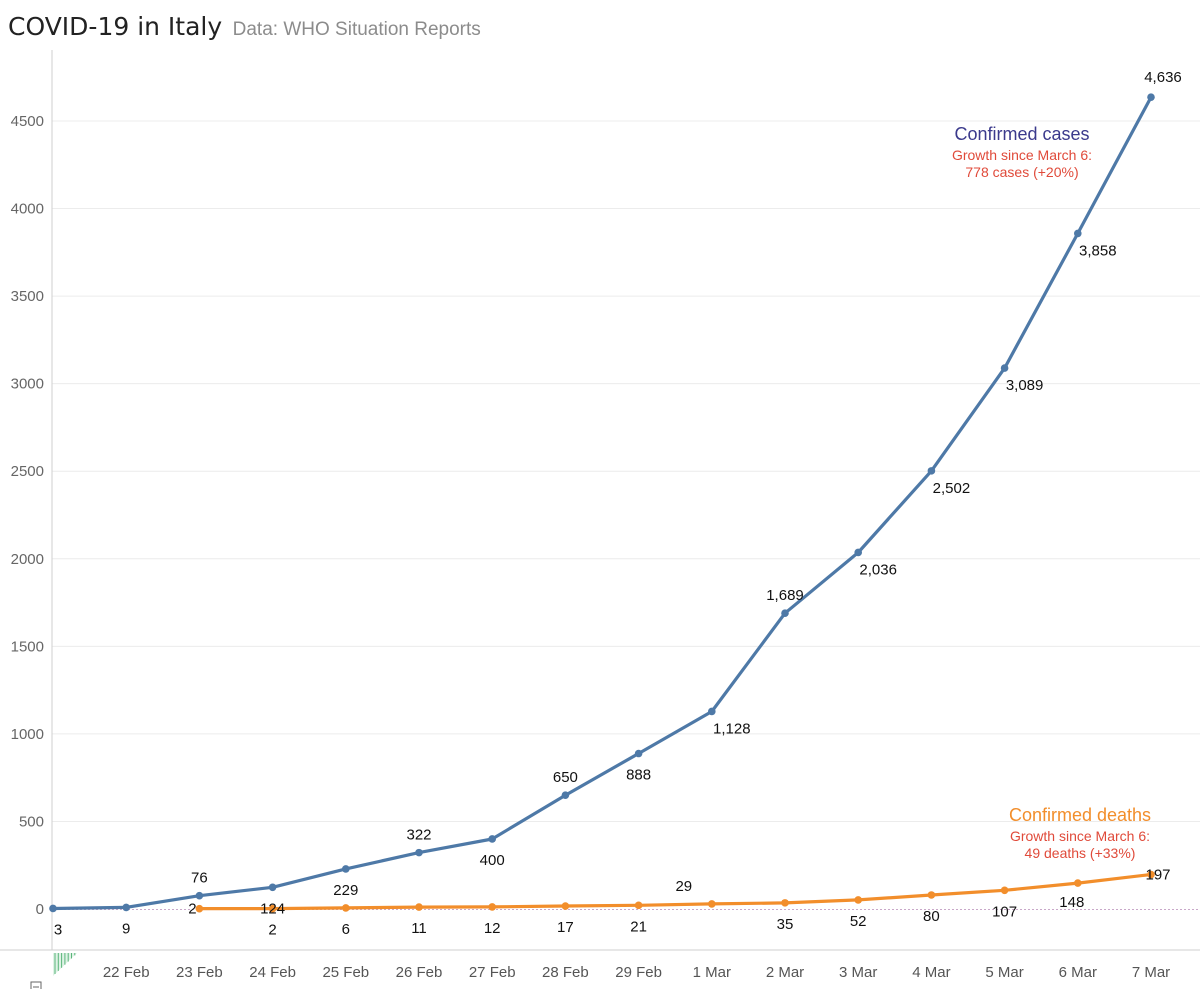 The width and height of the screenshot is (1200, 989). Describe the element at coordinates (199, 895) in the screenshot. I see `cases-point-23-feb` at that location.